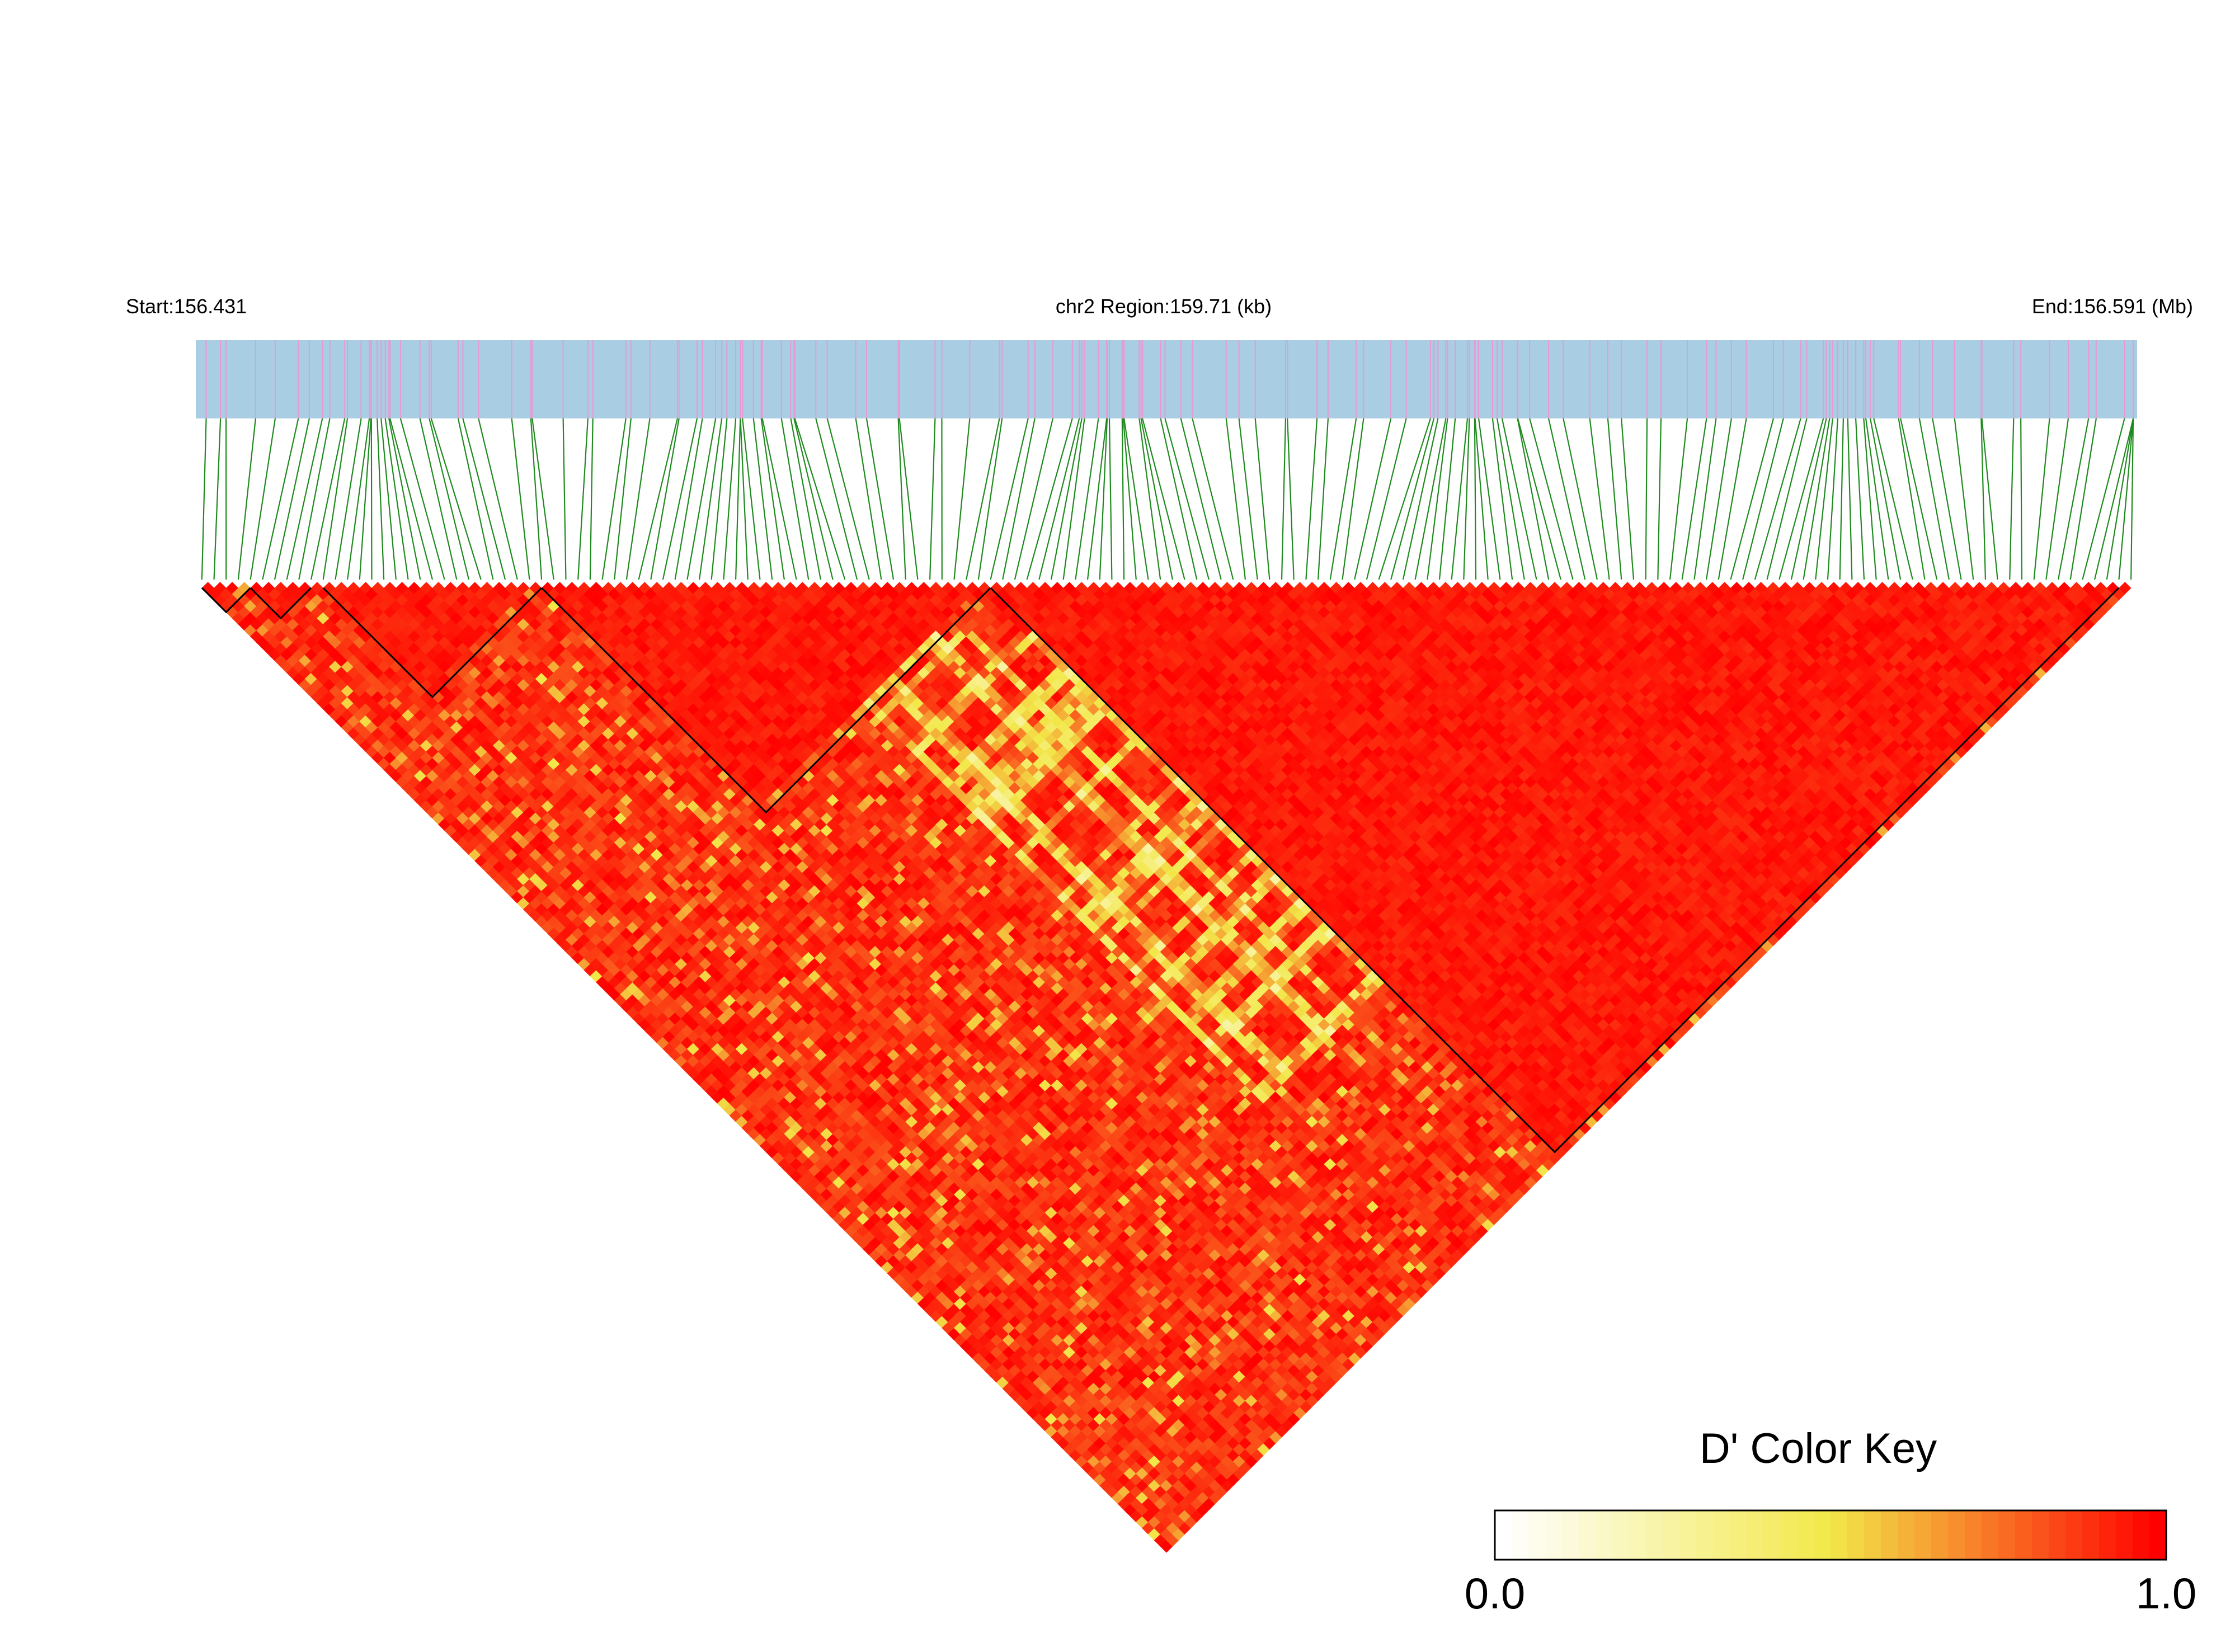  I want to click on snp-position-track, so click(1166, 379).